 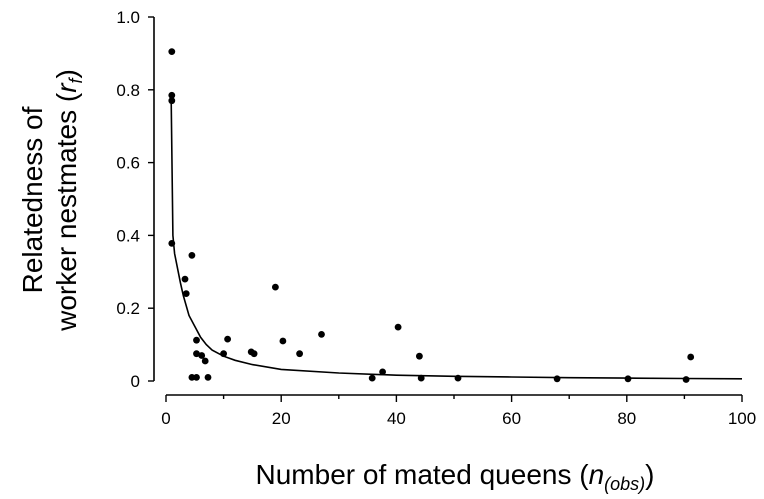 I want to click on x-tick-label: 60, so click(x=511, y=418).